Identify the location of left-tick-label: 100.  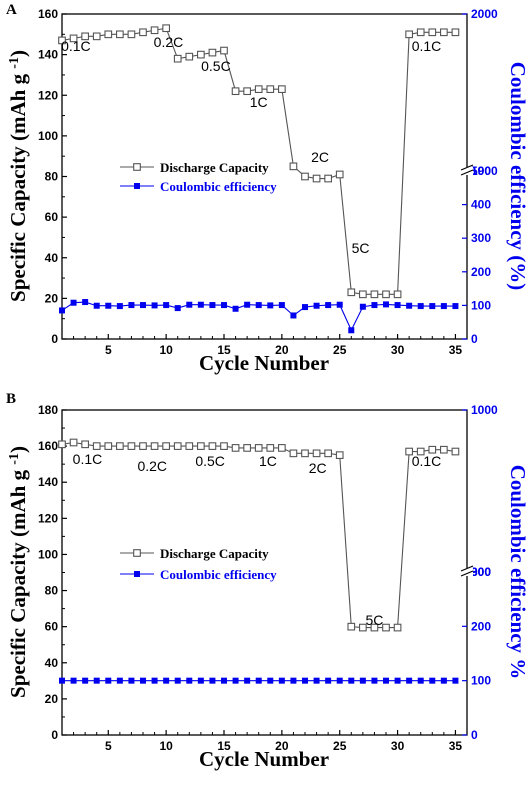
(48, 136).